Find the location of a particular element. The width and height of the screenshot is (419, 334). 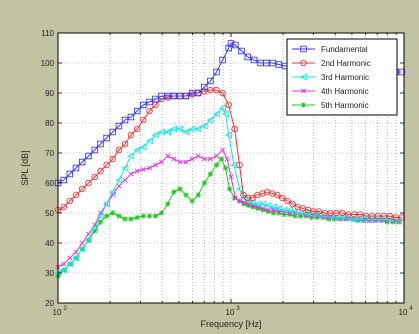

legend-entry-4th-harmonic: 4th Harmonic is located at coordinates (330, 91).